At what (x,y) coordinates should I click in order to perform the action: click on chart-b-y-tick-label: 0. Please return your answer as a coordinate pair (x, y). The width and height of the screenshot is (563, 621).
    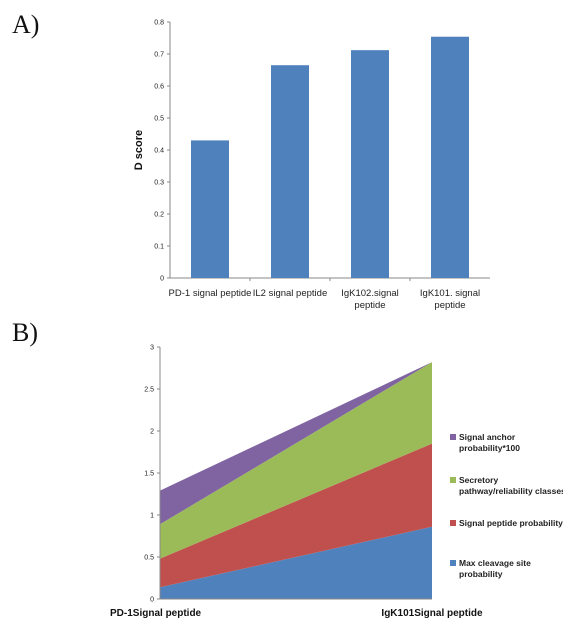
    Looking at the image, I should click on (152, 600).